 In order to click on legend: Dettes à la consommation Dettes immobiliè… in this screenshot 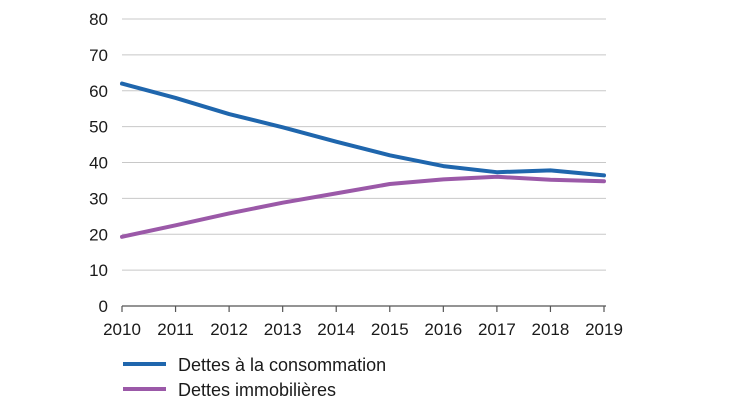, I will do `click(254, 377)`.